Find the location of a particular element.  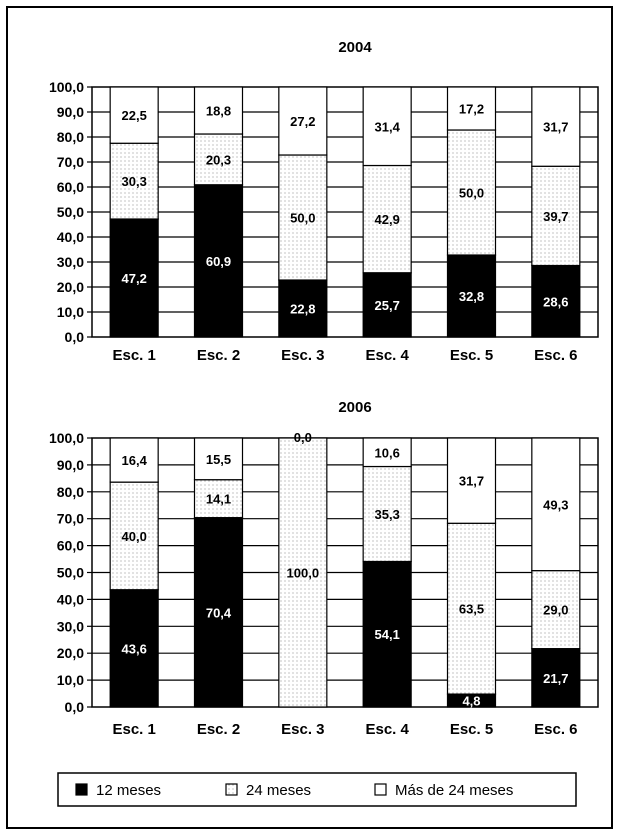

data-label: 22,8 is located at coordinates (302, 309).